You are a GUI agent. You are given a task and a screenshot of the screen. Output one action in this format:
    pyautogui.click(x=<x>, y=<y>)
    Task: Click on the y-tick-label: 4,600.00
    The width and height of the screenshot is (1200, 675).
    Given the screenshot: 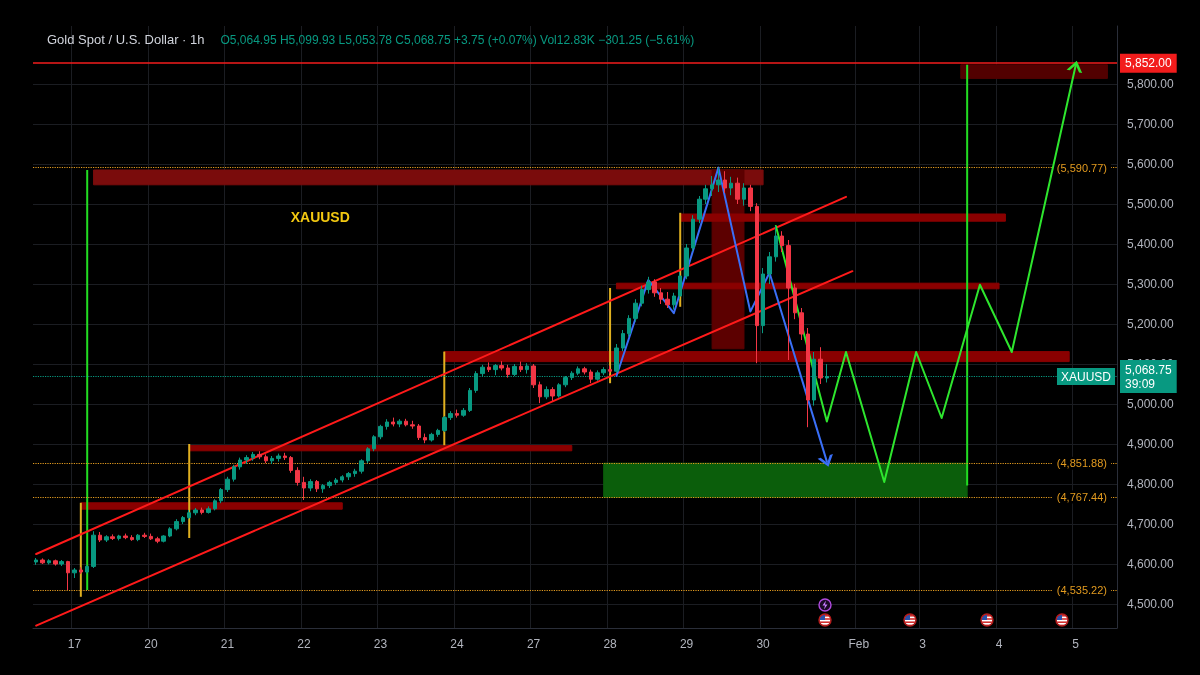 What is the action you would take?
    pyautogui.click(x=1151, y=564)
    